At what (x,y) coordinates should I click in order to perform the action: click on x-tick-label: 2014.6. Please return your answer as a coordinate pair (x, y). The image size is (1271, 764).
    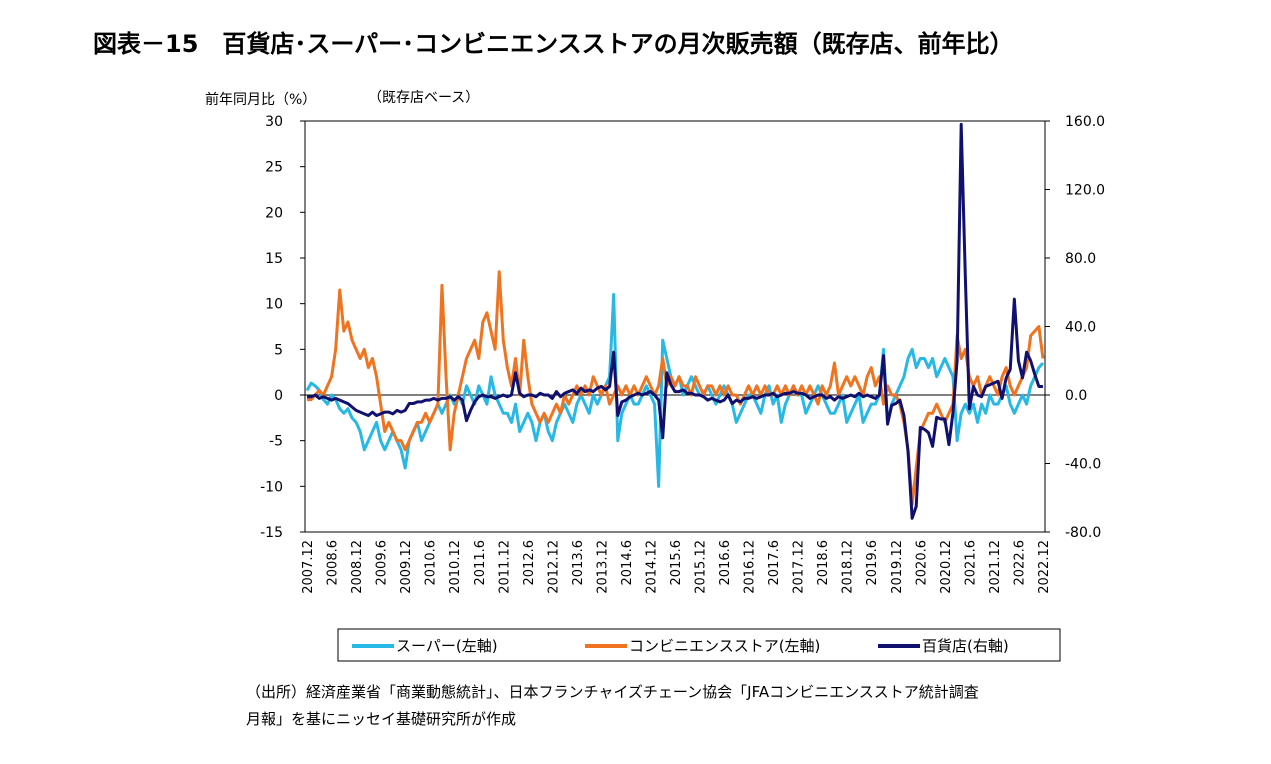
    Looking at the image, I should click on (627, 563).